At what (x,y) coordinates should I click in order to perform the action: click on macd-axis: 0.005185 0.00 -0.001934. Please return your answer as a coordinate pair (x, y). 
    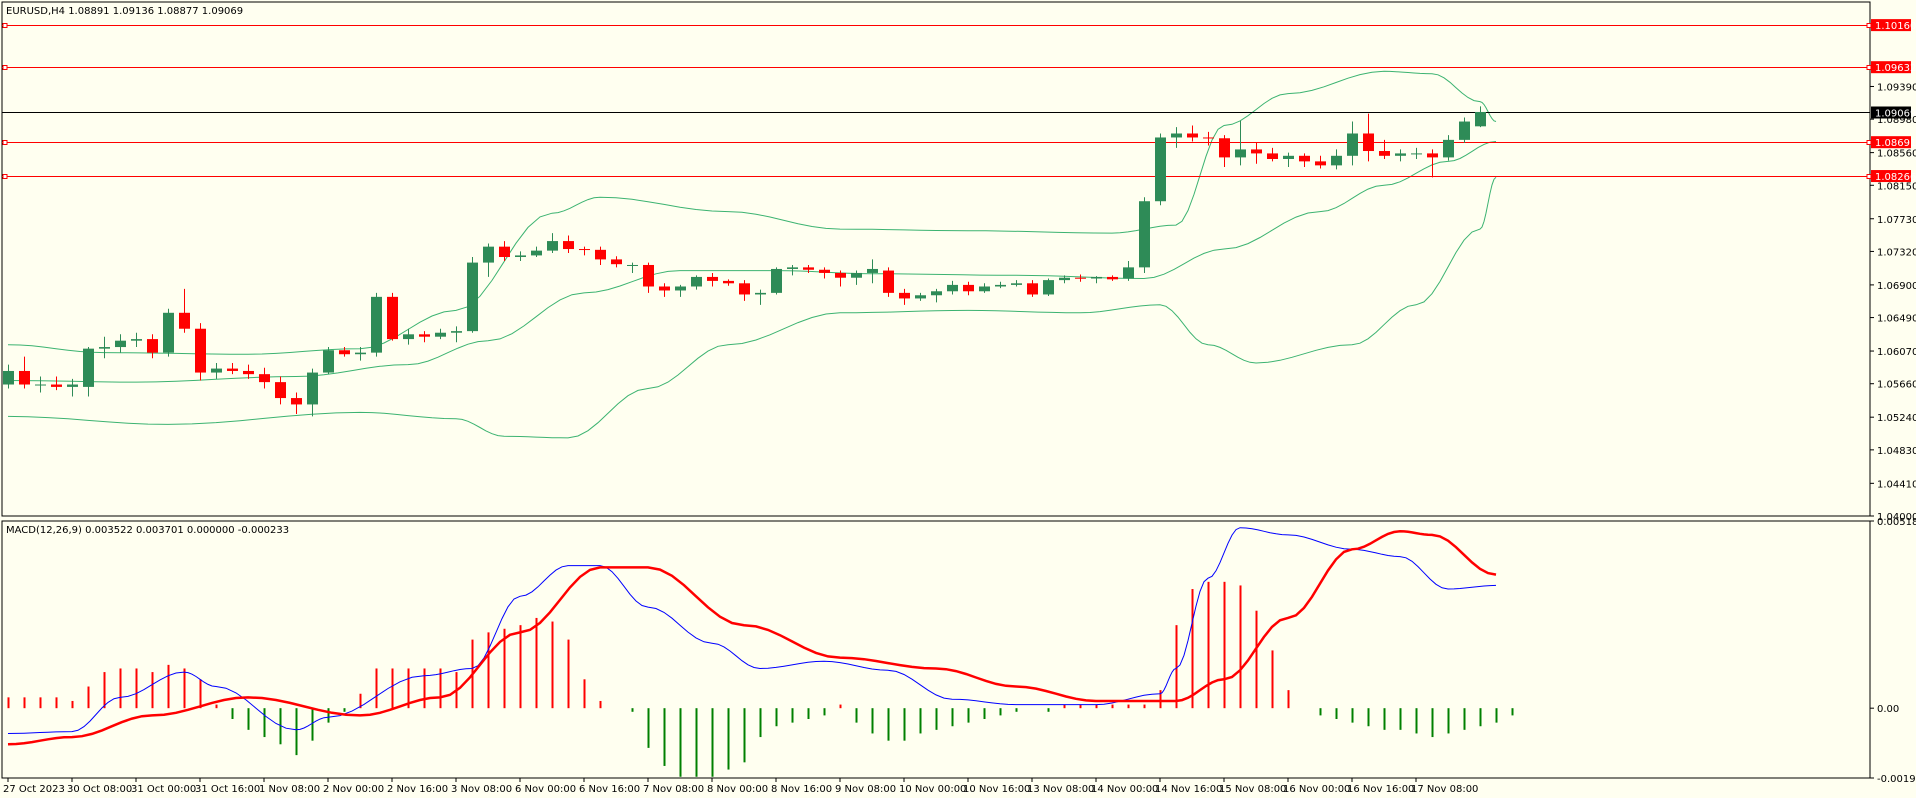
    Looking at the image, I should click on (1893, 651).